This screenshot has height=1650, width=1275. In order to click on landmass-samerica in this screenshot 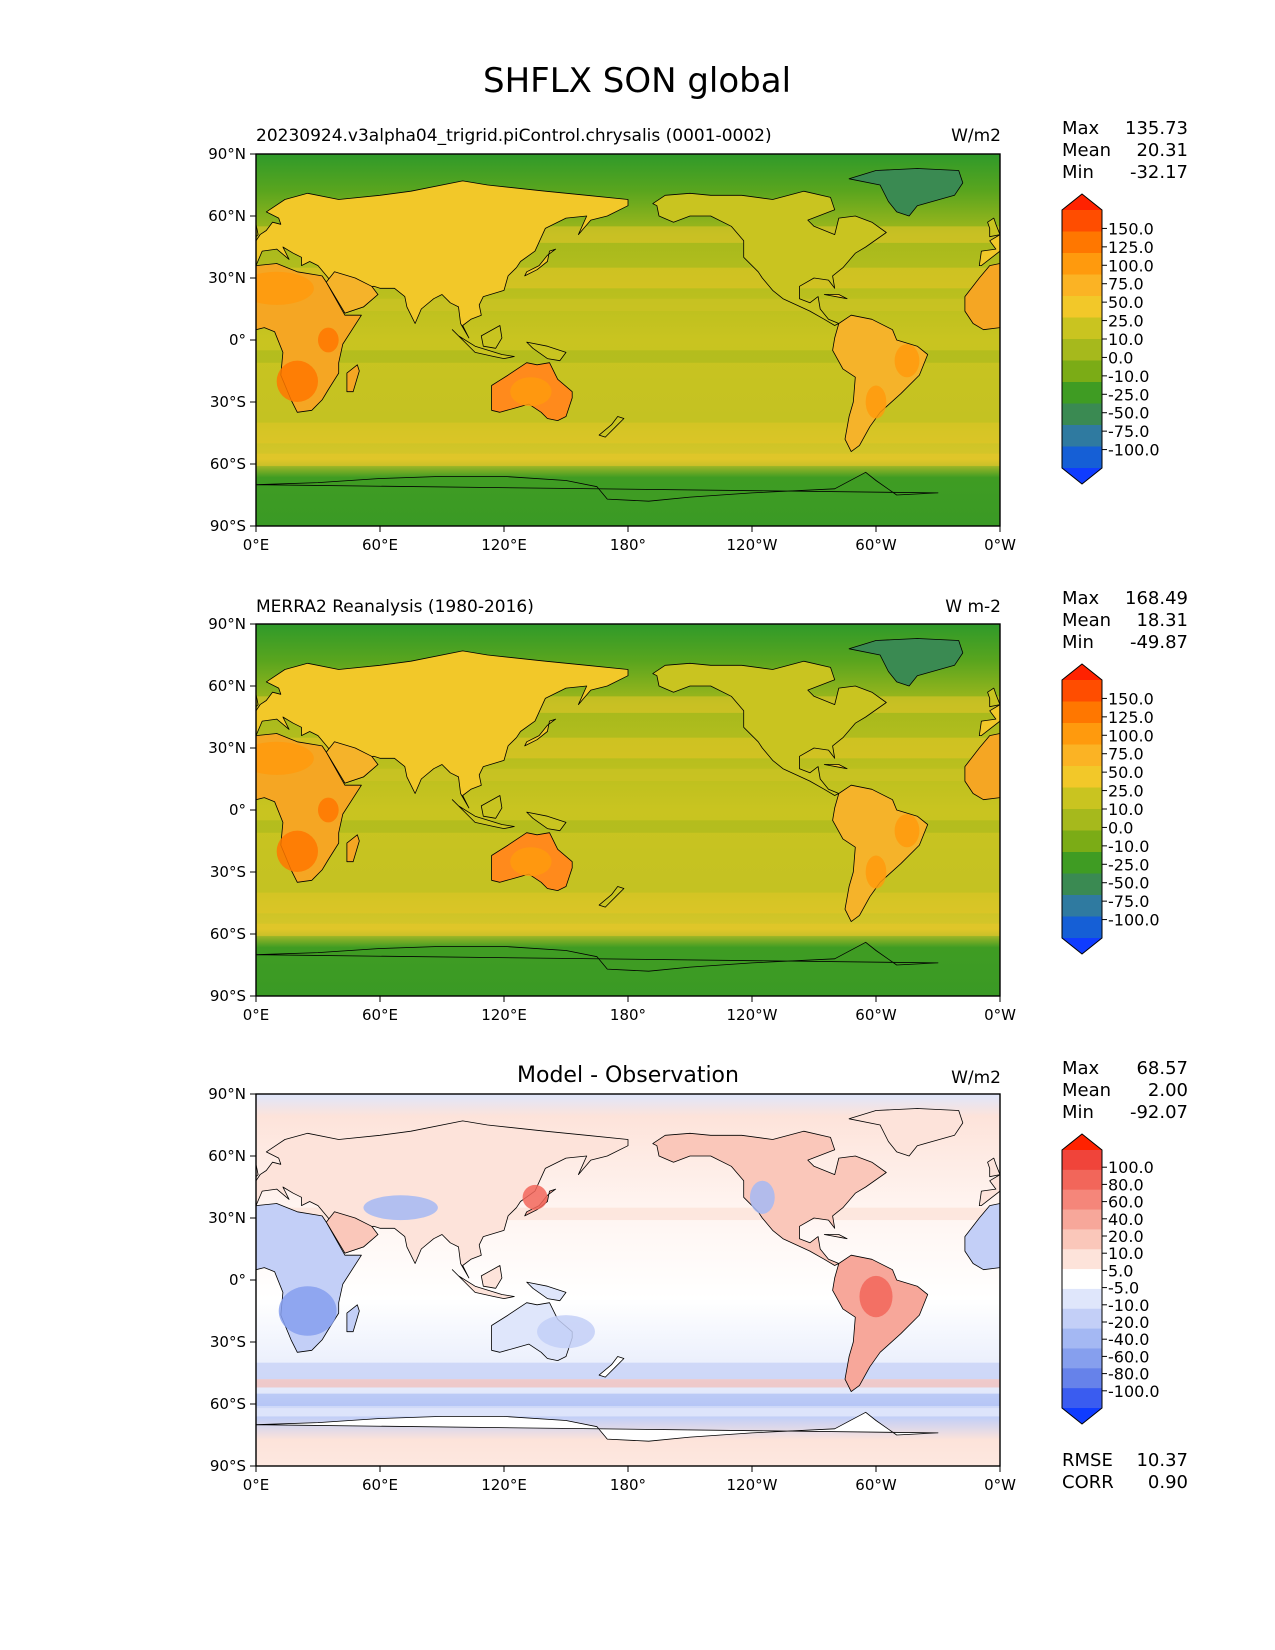, I will do `click(880, 1323)`.